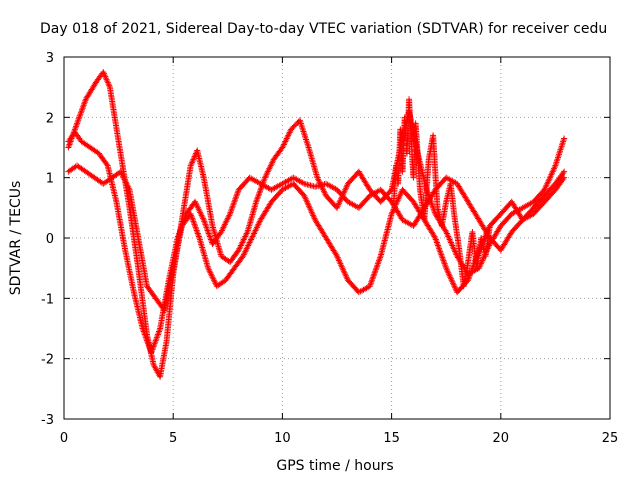 The width and height of the screenshot is (640, 480). Describe the element at coordinates (64, 438) in the screenshot. I see `x-tick-label: 0` at that location.